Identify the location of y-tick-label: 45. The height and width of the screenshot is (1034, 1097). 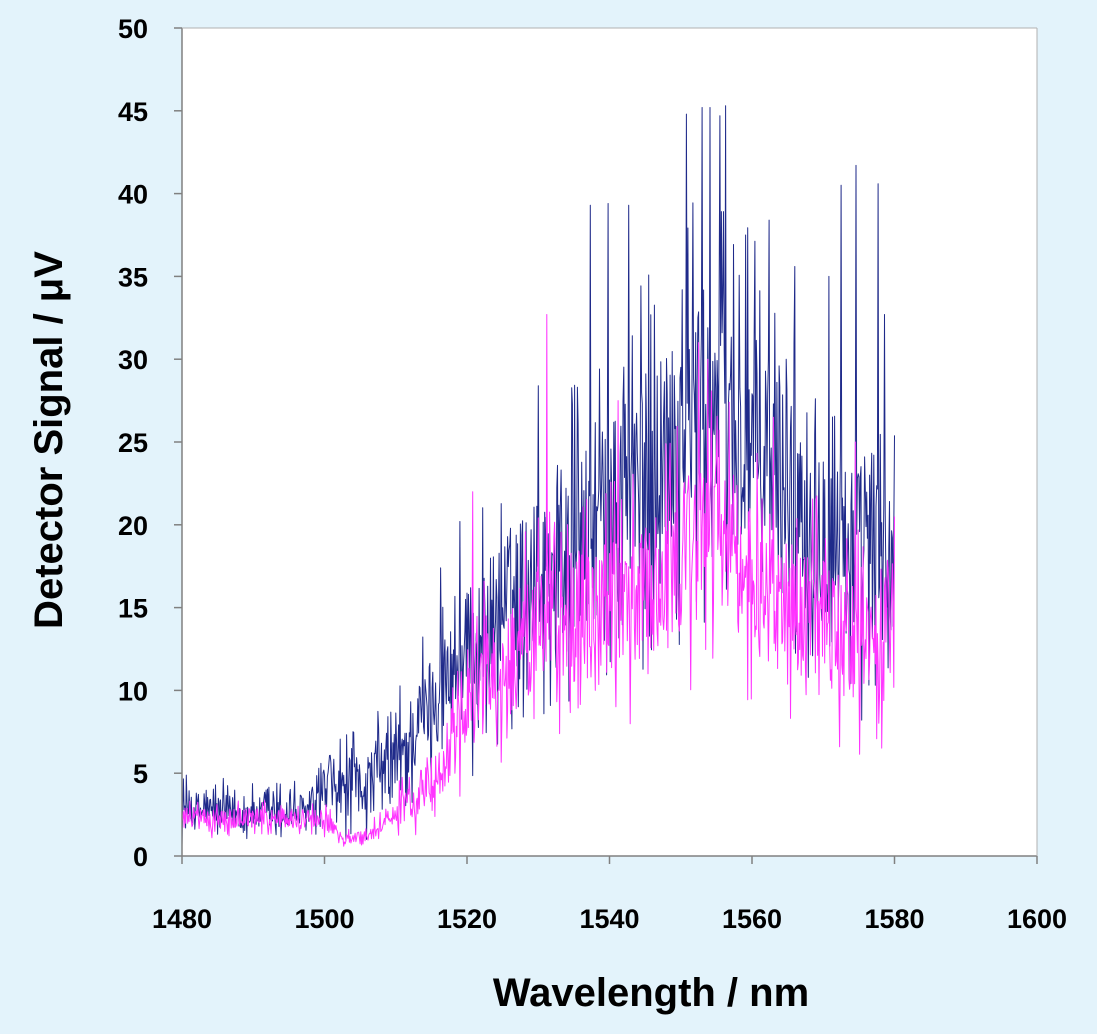
(133, 112).